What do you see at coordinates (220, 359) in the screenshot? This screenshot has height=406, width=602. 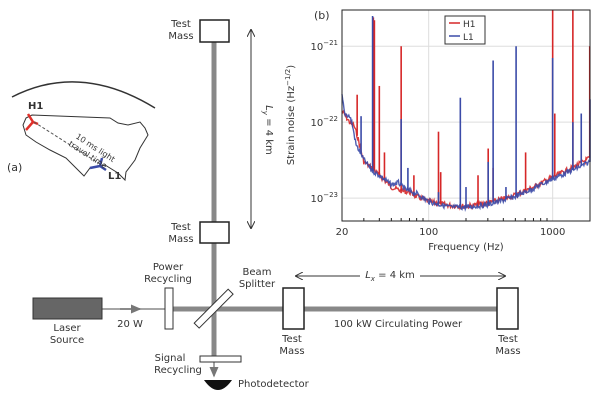 I see `signal-recycling-mirror` at bounding box center [220, 359].